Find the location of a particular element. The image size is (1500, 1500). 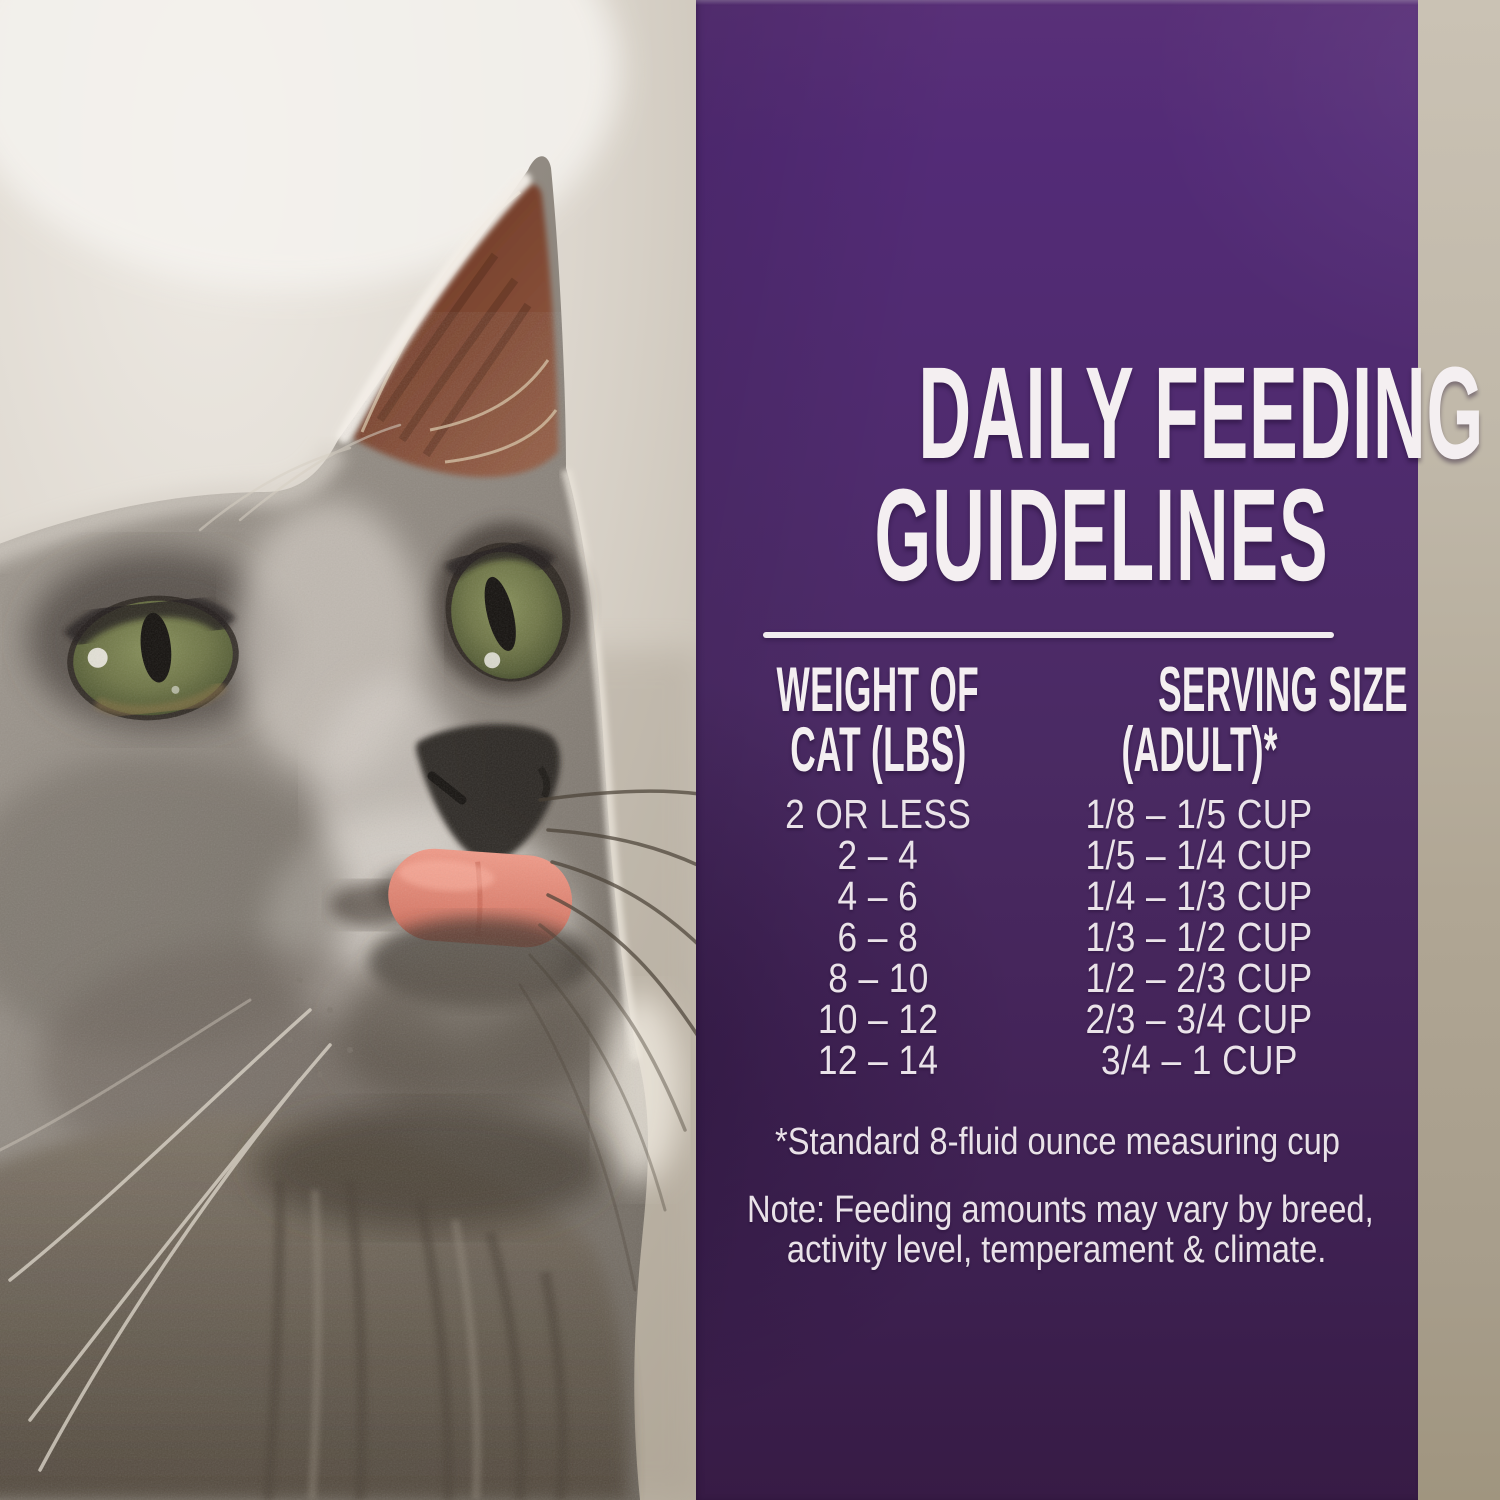

header-weight-line-1: WEIGHT OF is located at coordinates (878, 690).